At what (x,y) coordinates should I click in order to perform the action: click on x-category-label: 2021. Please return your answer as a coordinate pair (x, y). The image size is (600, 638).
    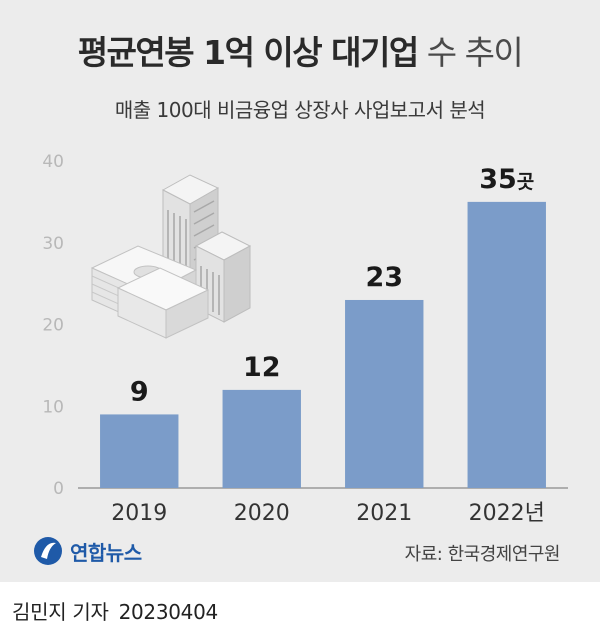
    Looking at the image, I should click on (384, 513).